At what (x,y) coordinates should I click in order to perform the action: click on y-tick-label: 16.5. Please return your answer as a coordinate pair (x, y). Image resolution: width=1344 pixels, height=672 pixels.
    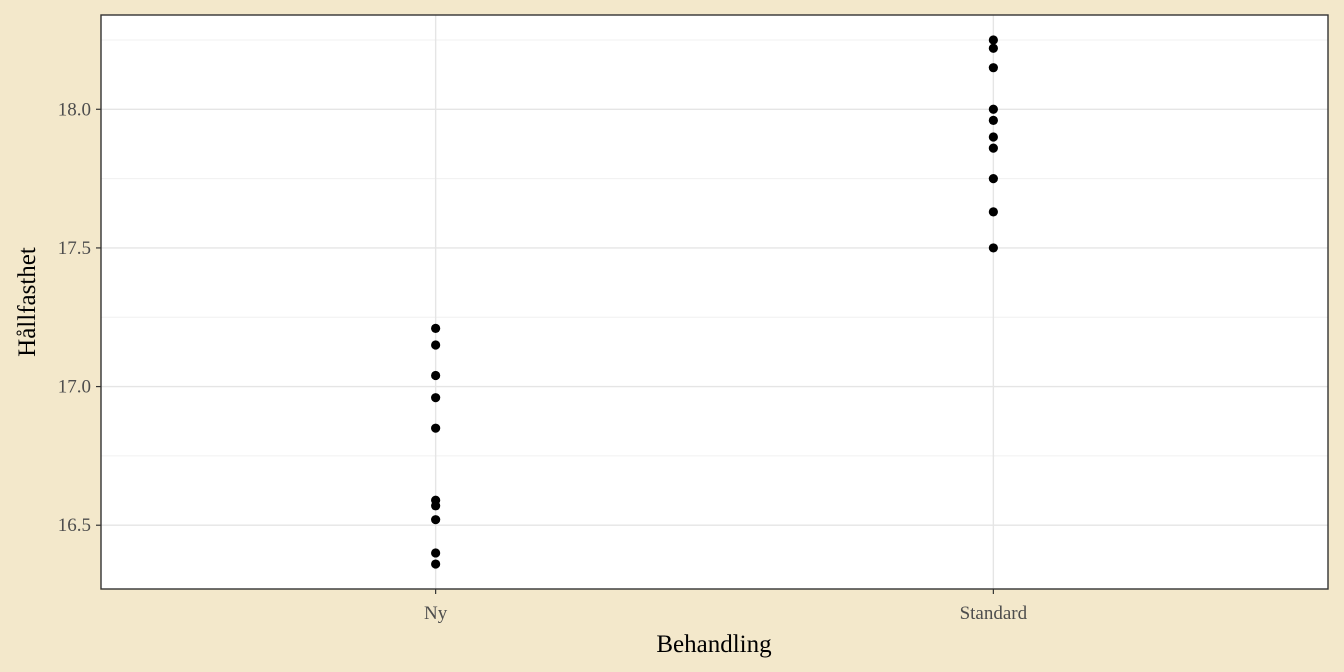
    Looking at the image, I should click on (74, 525).